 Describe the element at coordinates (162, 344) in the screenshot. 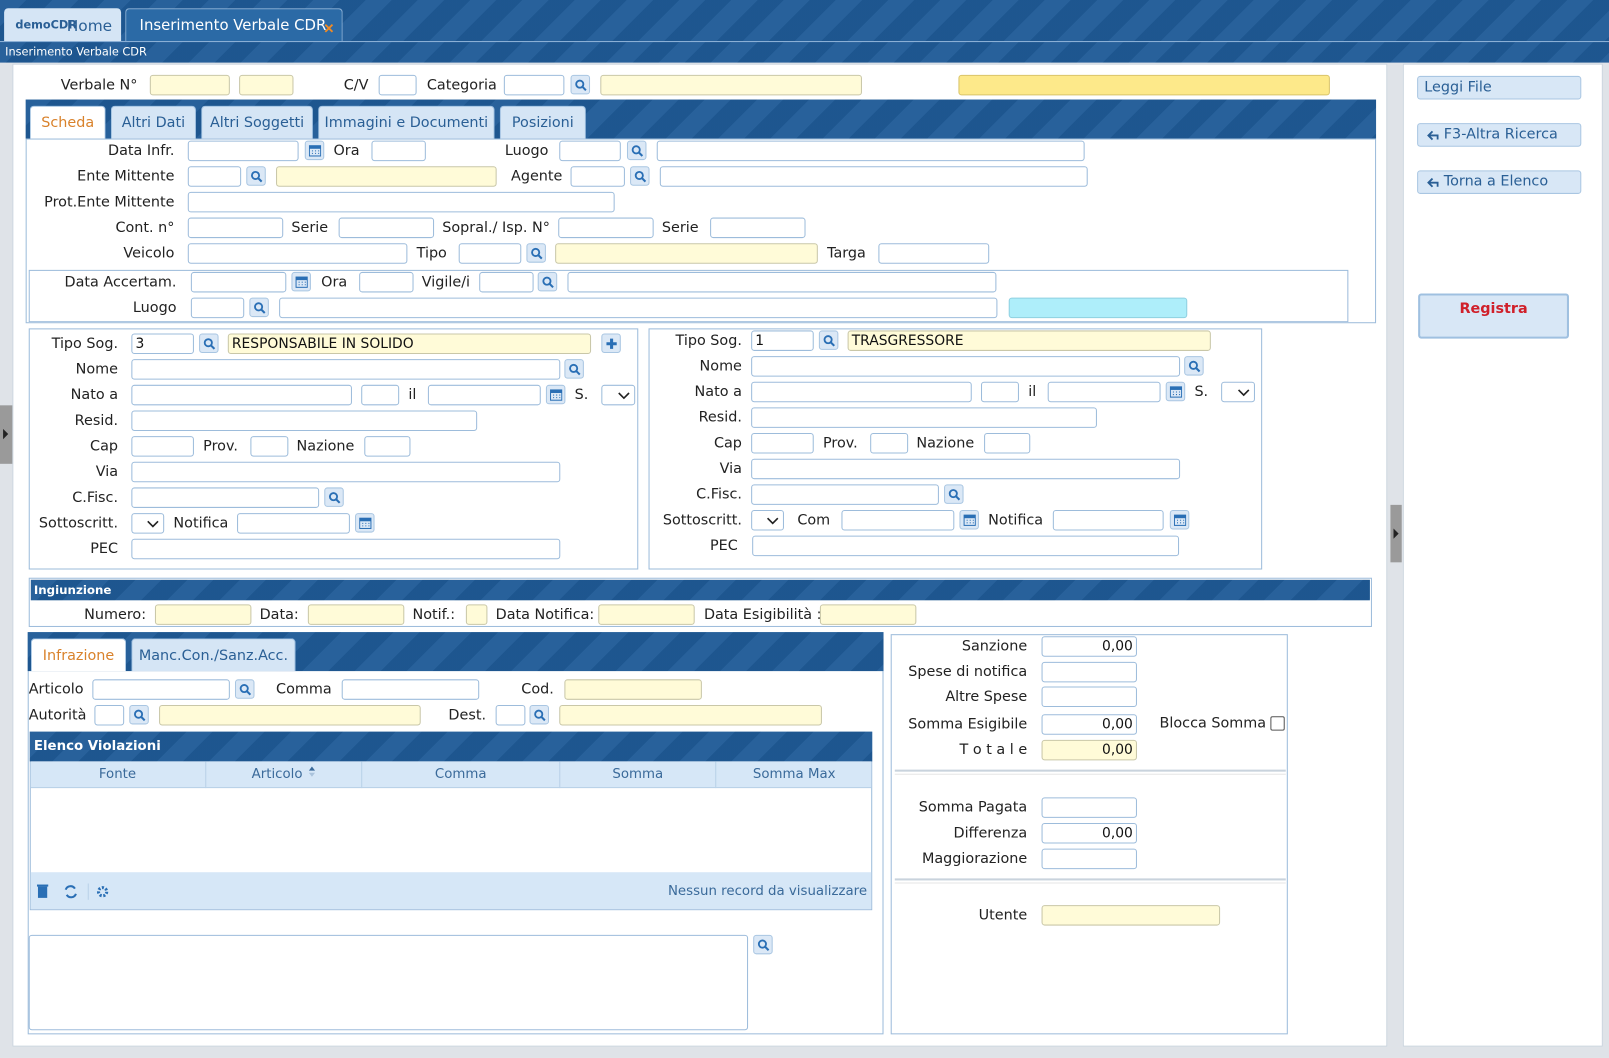

I see `text-input: 3` at that location.